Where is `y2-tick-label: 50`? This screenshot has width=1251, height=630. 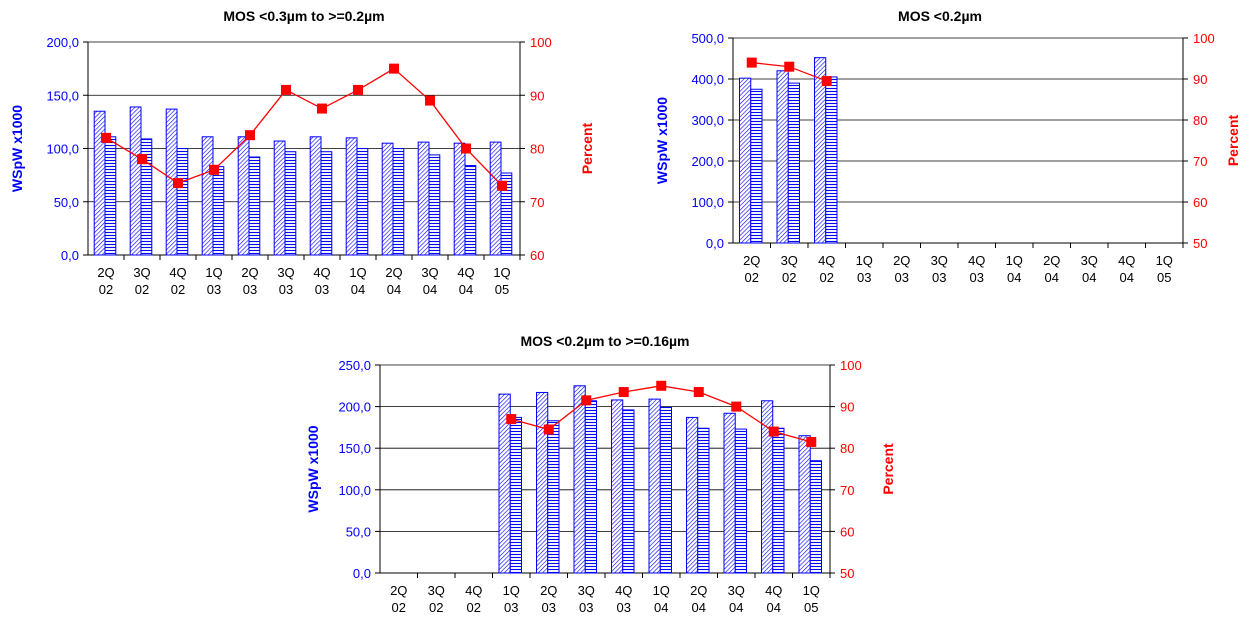
y2-tick-label: 50 is located at coordinates (1200, 243).